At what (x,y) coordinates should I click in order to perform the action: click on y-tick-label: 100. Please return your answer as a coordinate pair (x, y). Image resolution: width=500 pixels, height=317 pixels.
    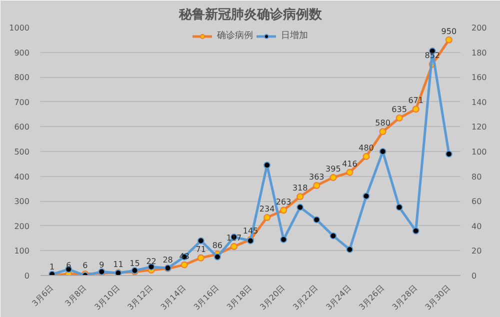
    Looking at the image, I should click on (22, 251).